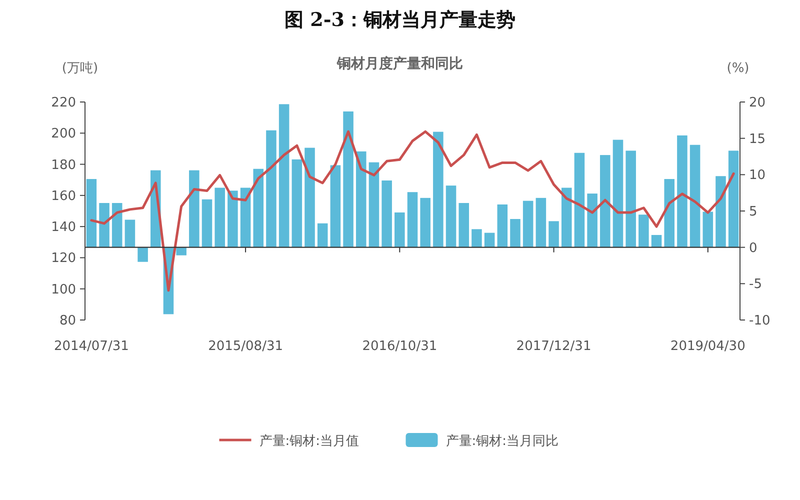 The width and height of the screenshot is (800, 500). What do you see at coordinates (753, 212) in the screenshot?
I see `y2-tick-label: 5` at bounding box center [753, 212].